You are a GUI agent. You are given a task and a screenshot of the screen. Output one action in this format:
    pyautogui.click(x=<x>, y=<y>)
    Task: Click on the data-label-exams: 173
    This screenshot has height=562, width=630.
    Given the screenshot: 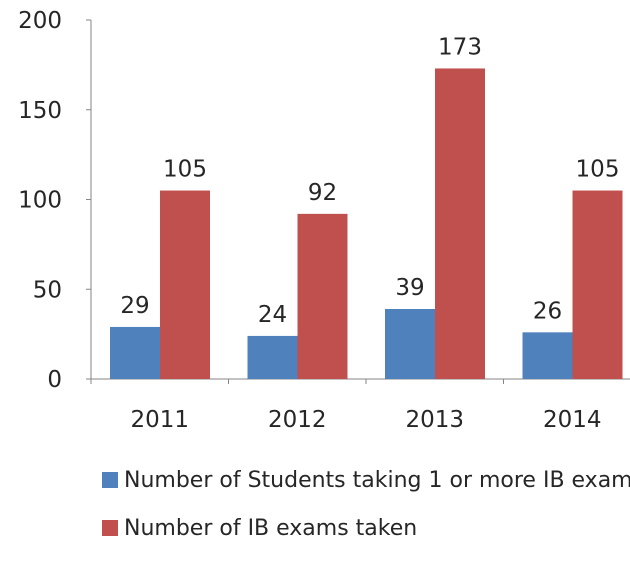 What is the action you would take?
    pyautogui.click(x=460, y=47)
    